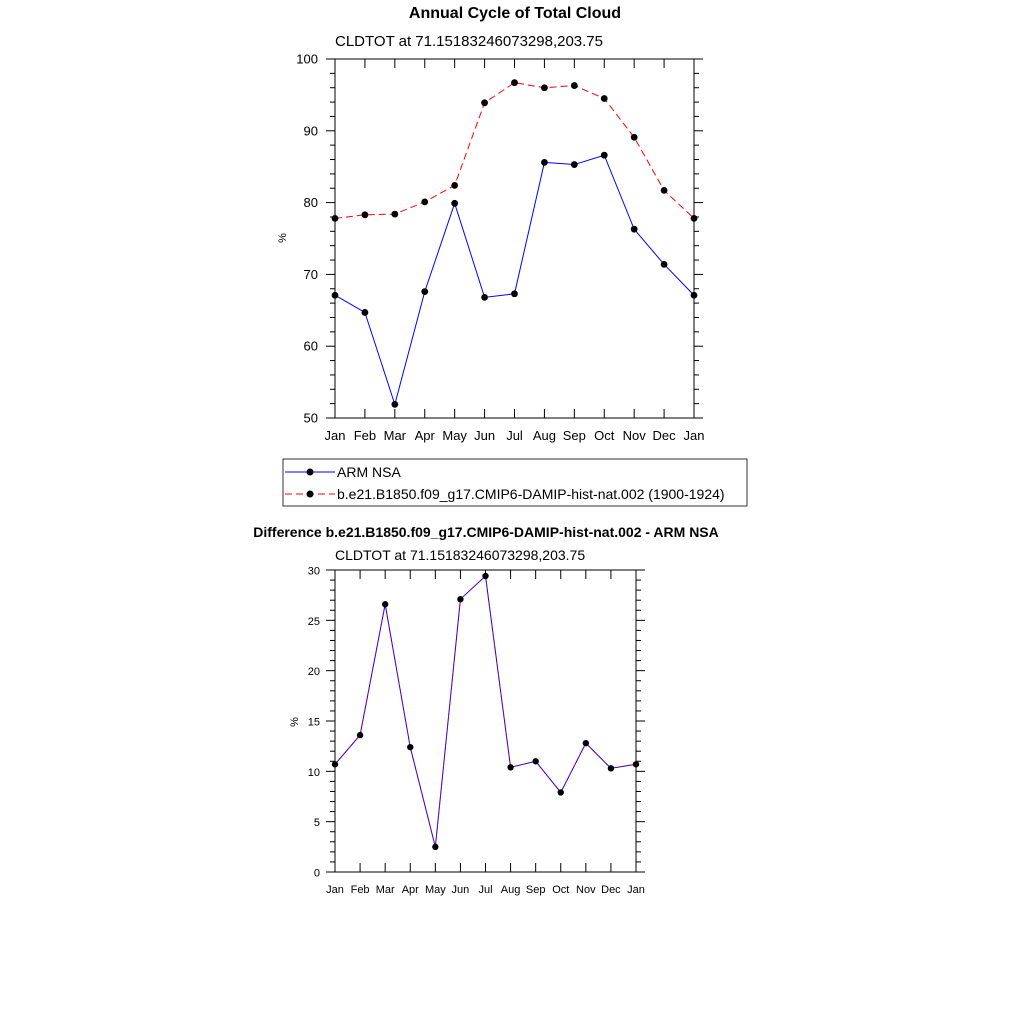  Describe the element at coordinates (515, 13) in the screenshot. I see `chart-title: Annual Cycle of Total Cloud` at that location.